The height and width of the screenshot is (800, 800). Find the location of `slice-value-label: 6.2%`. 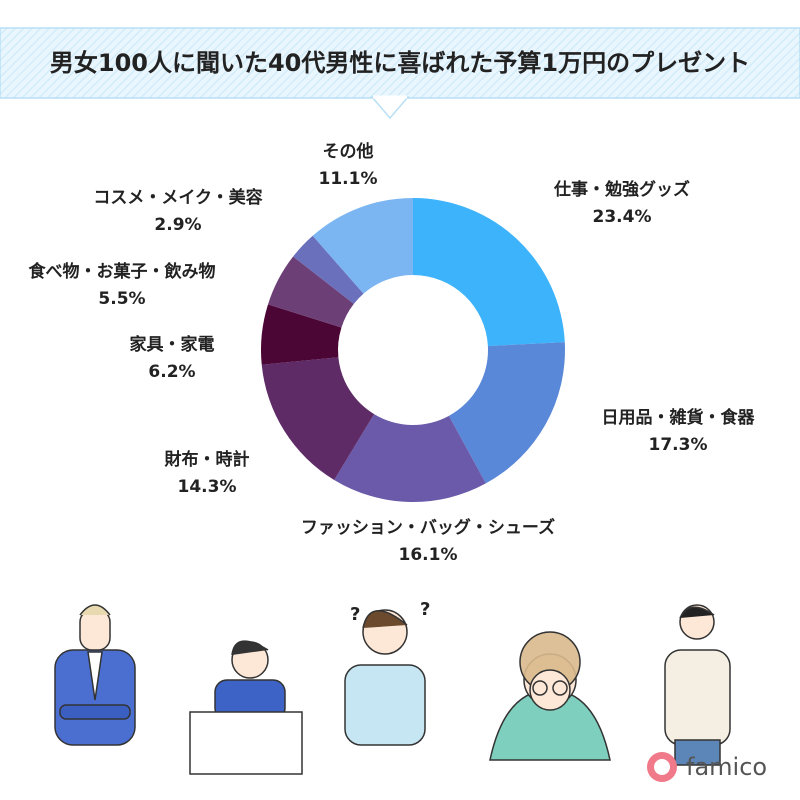

slice-value-label: 6.2% is located at coordinates (171, 372).